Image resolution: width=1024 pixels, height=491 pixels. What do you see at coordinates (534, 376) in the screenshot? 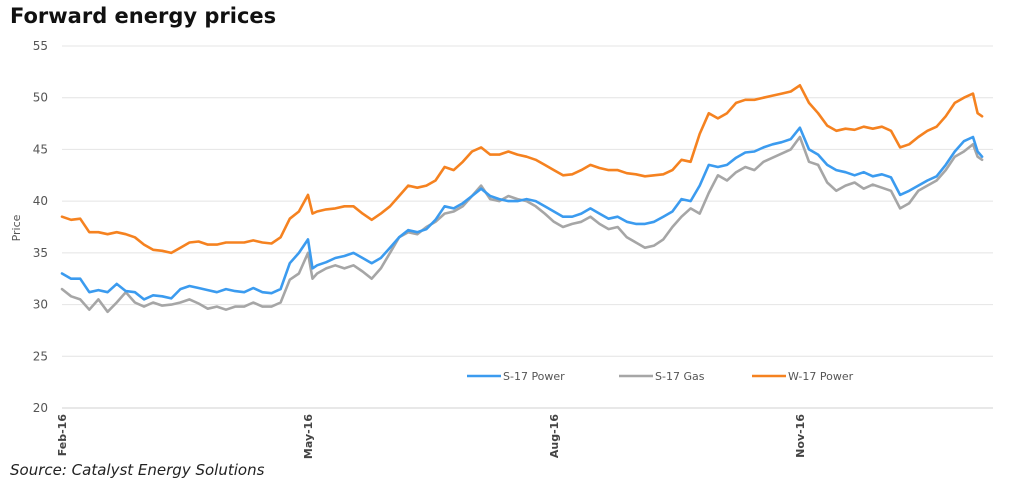
I see `legend-label: S-17 Power` at bounding box center [534, 376].